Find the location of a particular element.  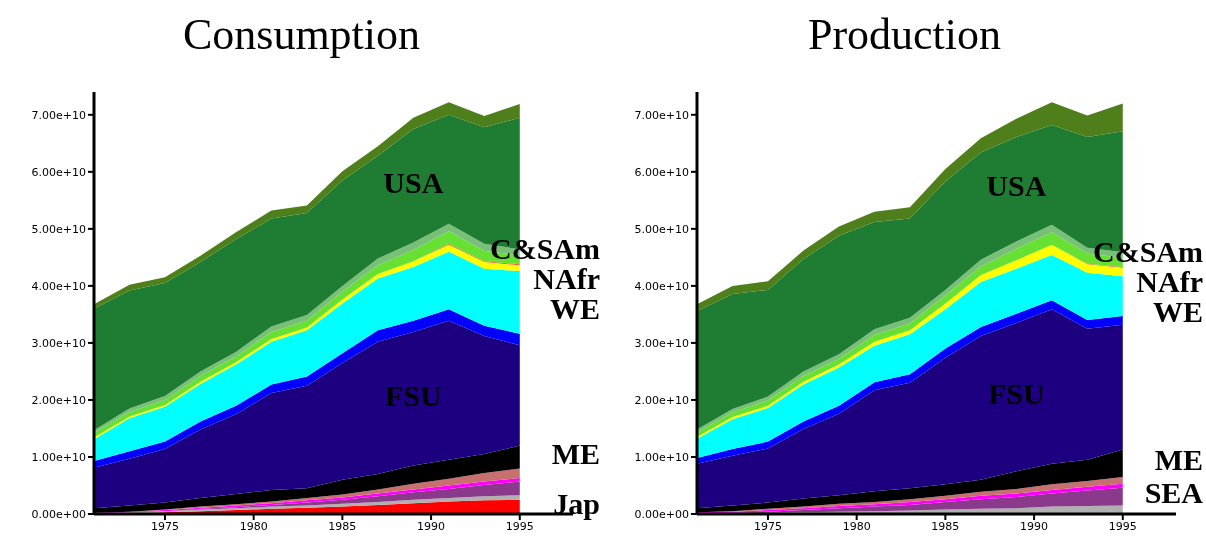

chart-title: Production is located at coordinates (904, 35).